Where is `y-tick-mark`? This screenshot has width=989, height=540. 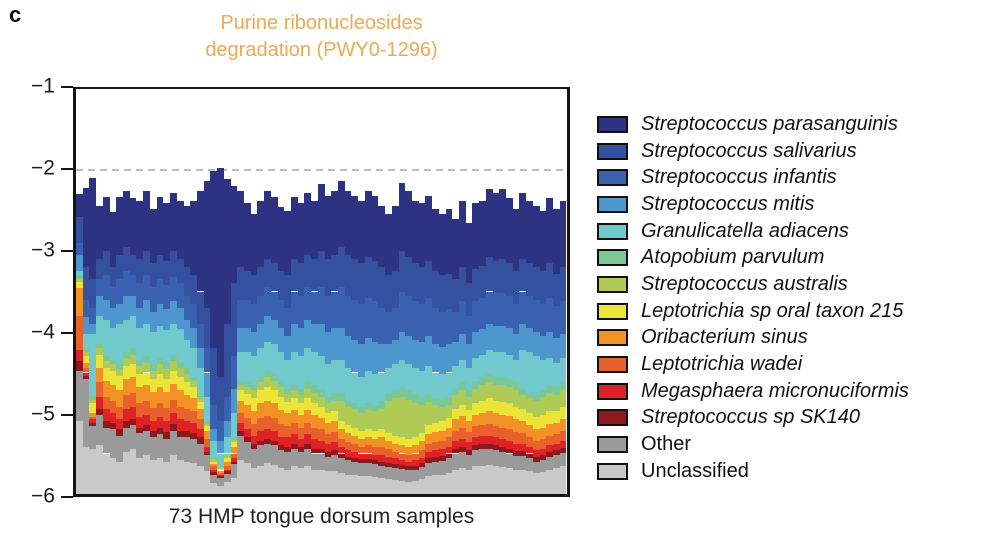
y-tick-mark is located at coordinates (67, 87).